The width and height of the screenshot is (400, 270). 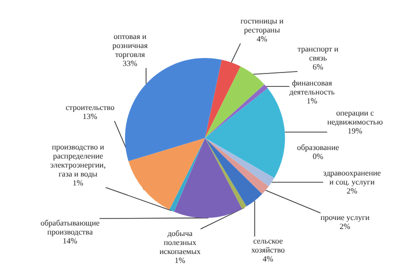 I want to click on data-label: 19%, so click(x=355, y=131).